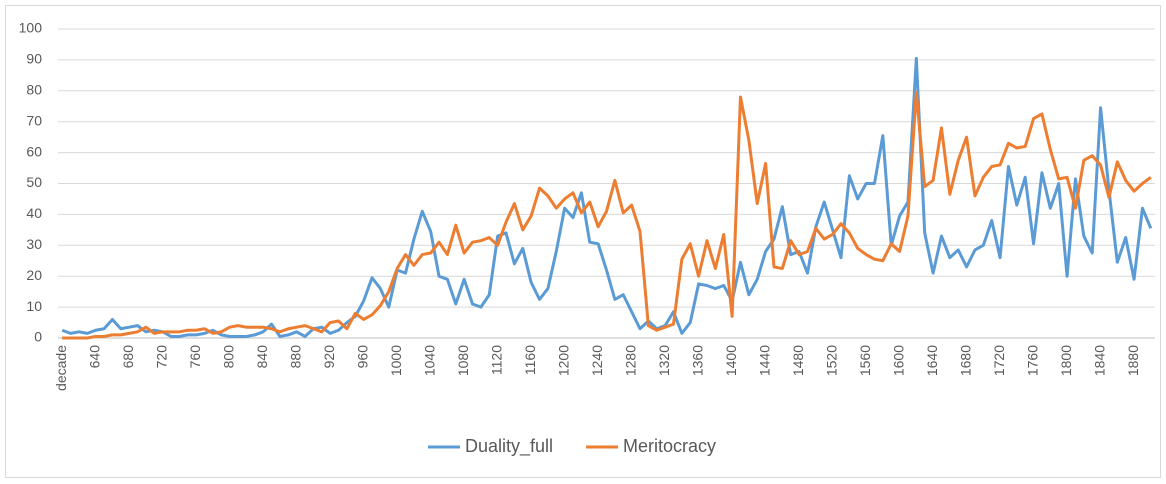 Image resolution: width=1166 pixels, height=484 pixels. What do you see at coordinates (61, 368) in the screenshot?
I see `x-tick-label: decade` at bounding box center [61, 368].